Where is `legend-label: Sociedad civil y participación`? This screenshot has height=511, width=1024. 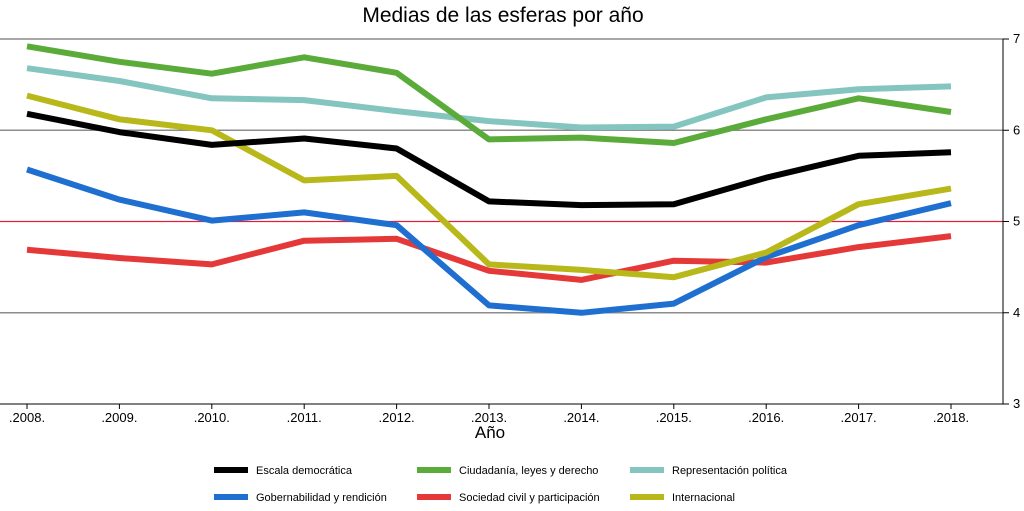 legend-label: Sociedad civil y participación is located at coordinates (529, 498).